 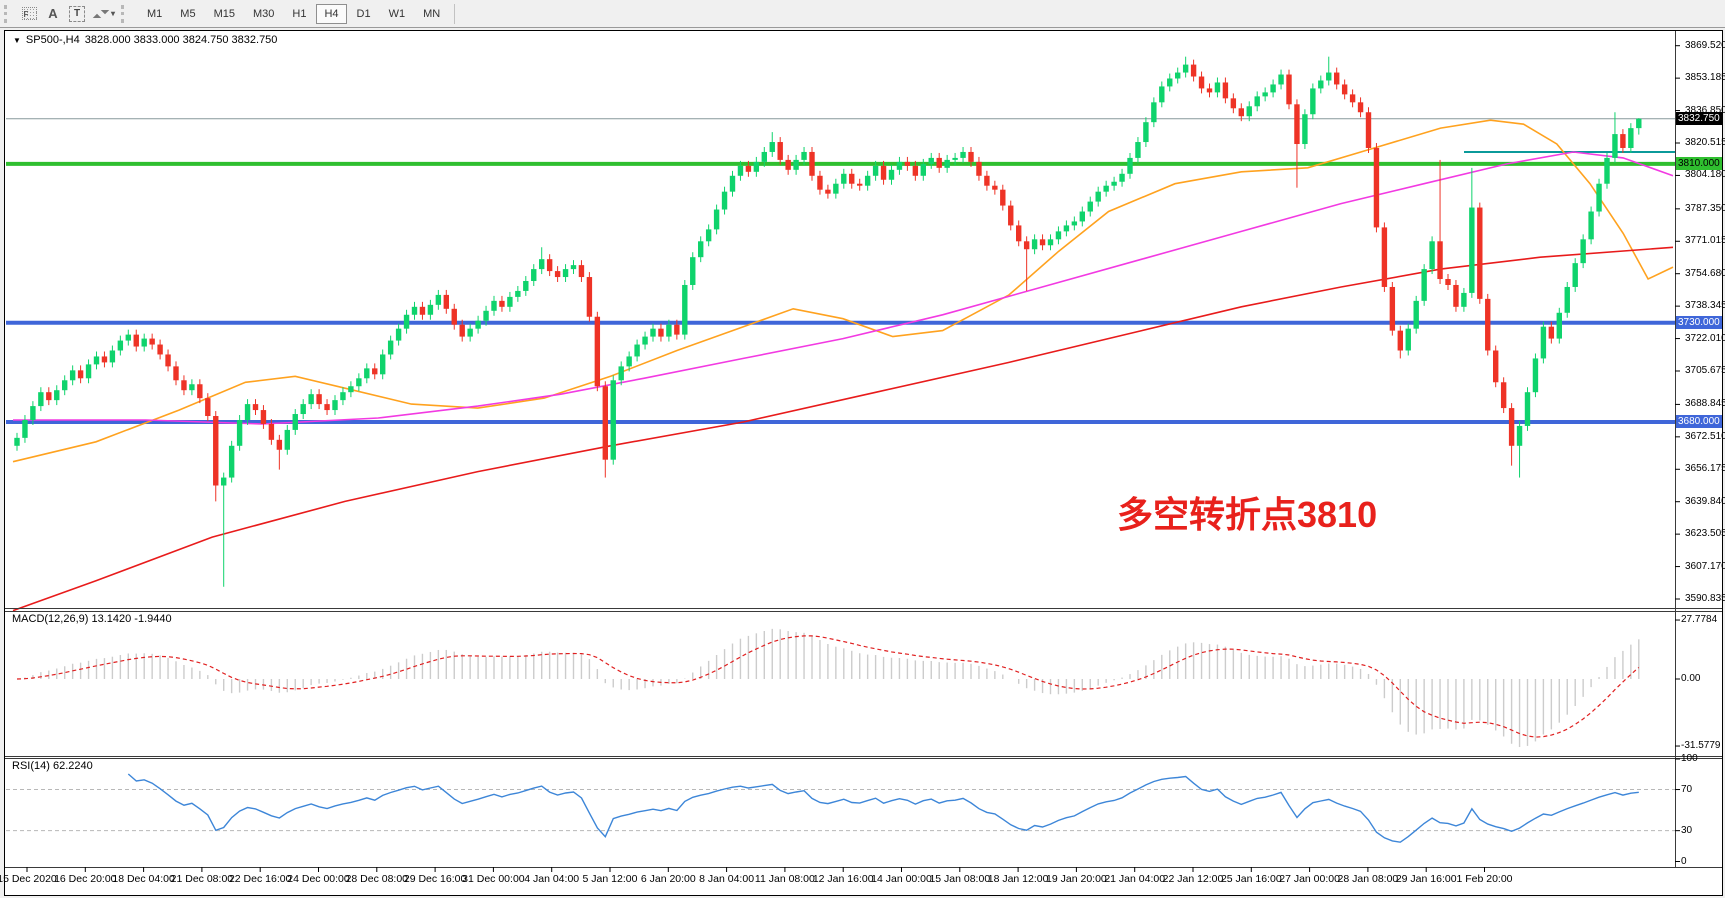 What do you see at coordinates (17, 40) in the screenshot?
I see `symbol-dropdown-icon: ▼` at bounding box center [17, 40].